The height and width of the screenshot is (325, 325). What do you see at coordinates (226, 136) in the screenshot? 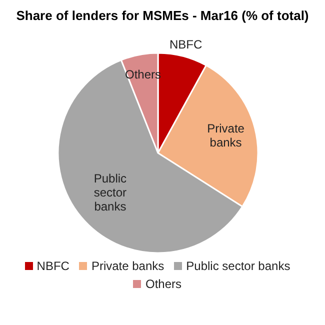
I see `slice-label: Private banks` at bounding box center [226, 136].